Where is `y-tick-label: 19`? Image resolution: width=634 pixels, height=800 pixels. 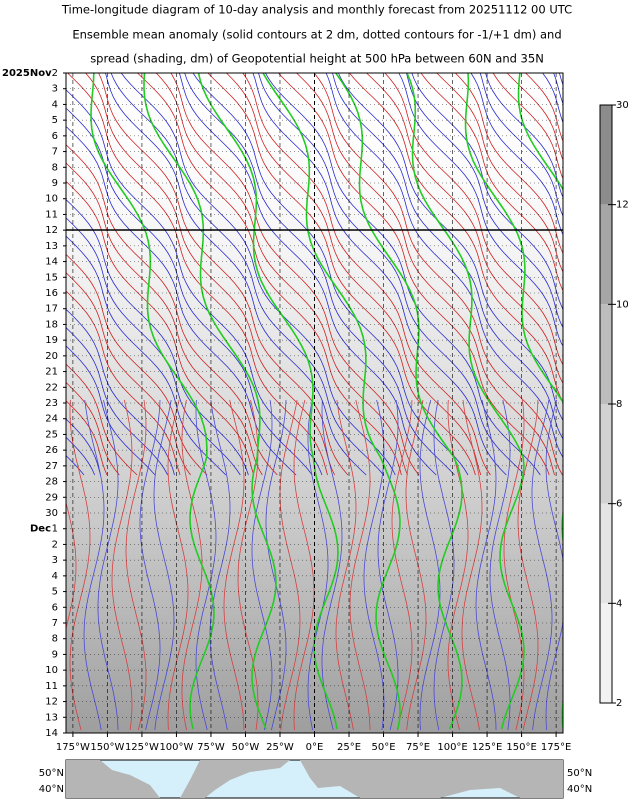 y-tick-label: 19 is located at coordinates (51, 340).